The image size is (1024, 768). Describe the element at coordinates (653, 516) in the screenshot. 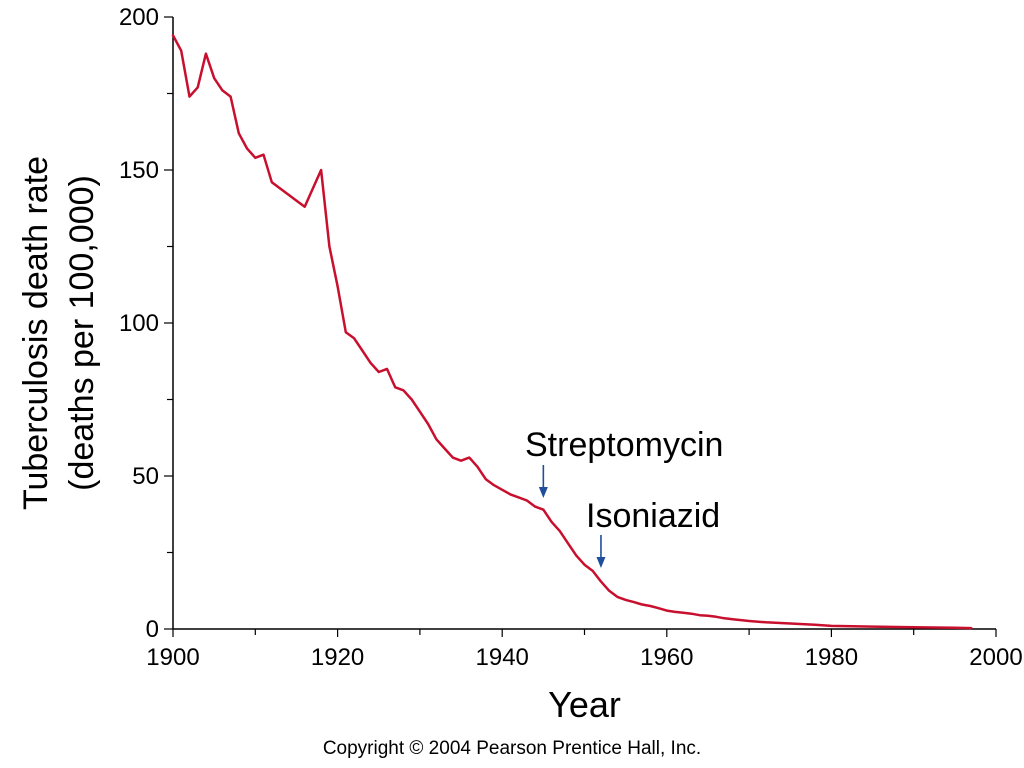

I see `annotation-label: Isoniazid` at that location.